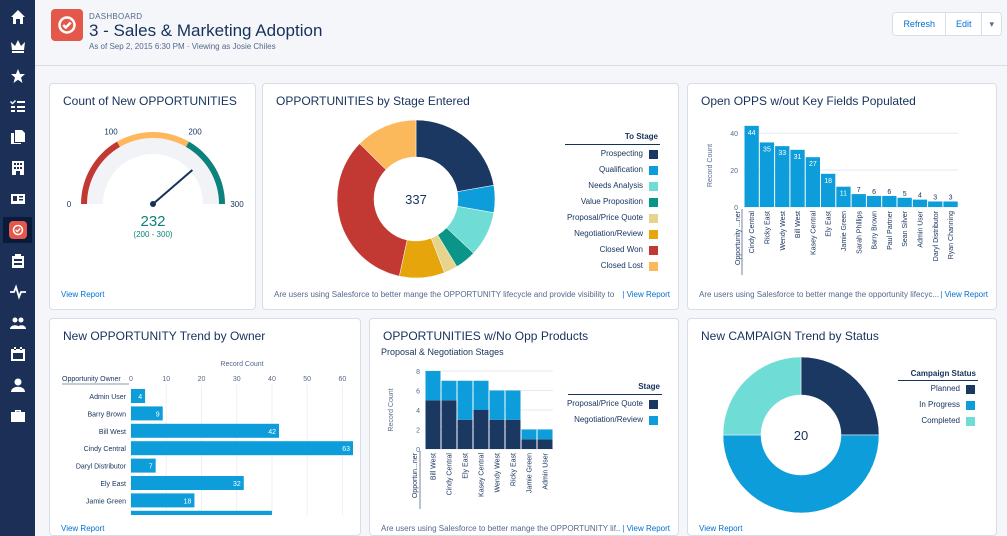 This screenshot has width=1007, height=536. Describe the element at coordinates (206, 30) in the screenshot. I see `page-title: 3 - Sales & Marketing Adoption` at that location.